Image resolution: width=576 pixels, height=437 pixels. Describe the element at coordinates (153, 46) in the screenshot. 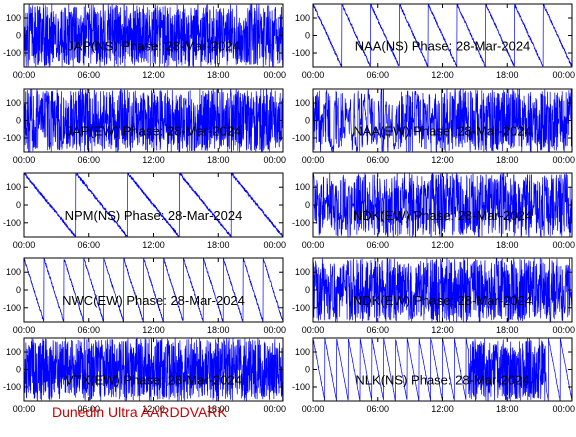

I see `panel-title: JAP(NS) Phase: 28-Mar-2024` at that location.